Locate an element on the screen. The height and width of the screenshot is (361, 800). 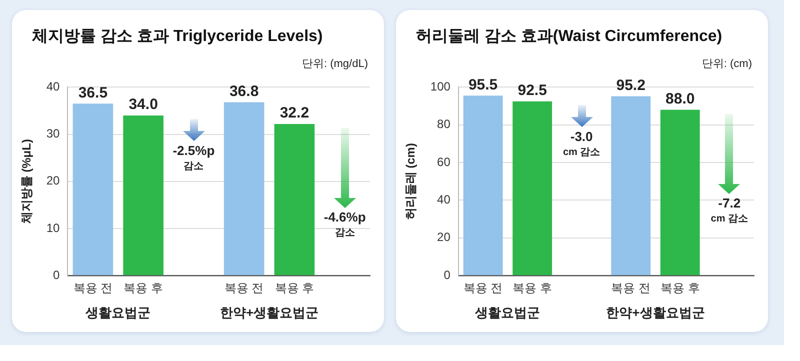
annotation: -7.2 cm 감소 is located at coordinates (729, 210).